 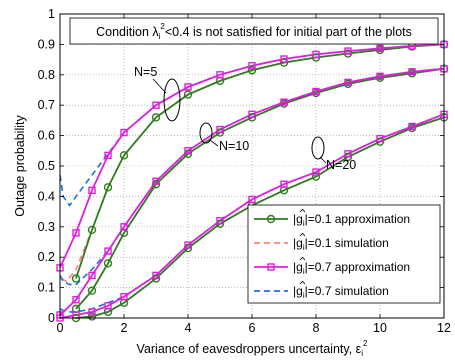 I want to click on annotation-sup: 2, so click(x=162, y=26).